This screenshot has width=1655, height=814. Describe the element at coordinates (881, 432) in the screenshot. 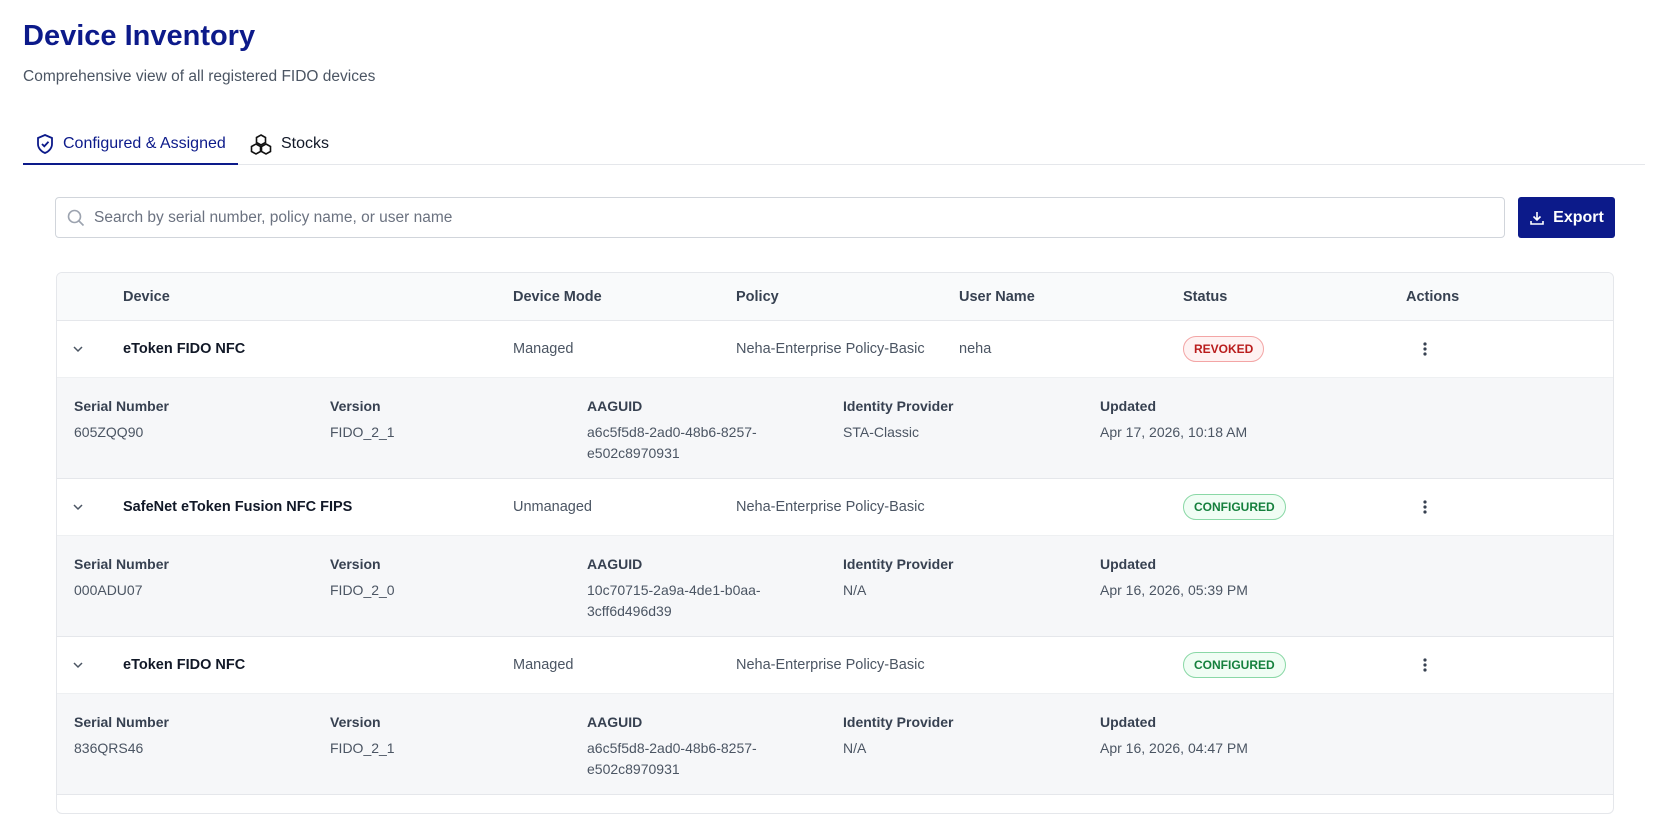

I see `detail-value: STA-Classic` at that location.